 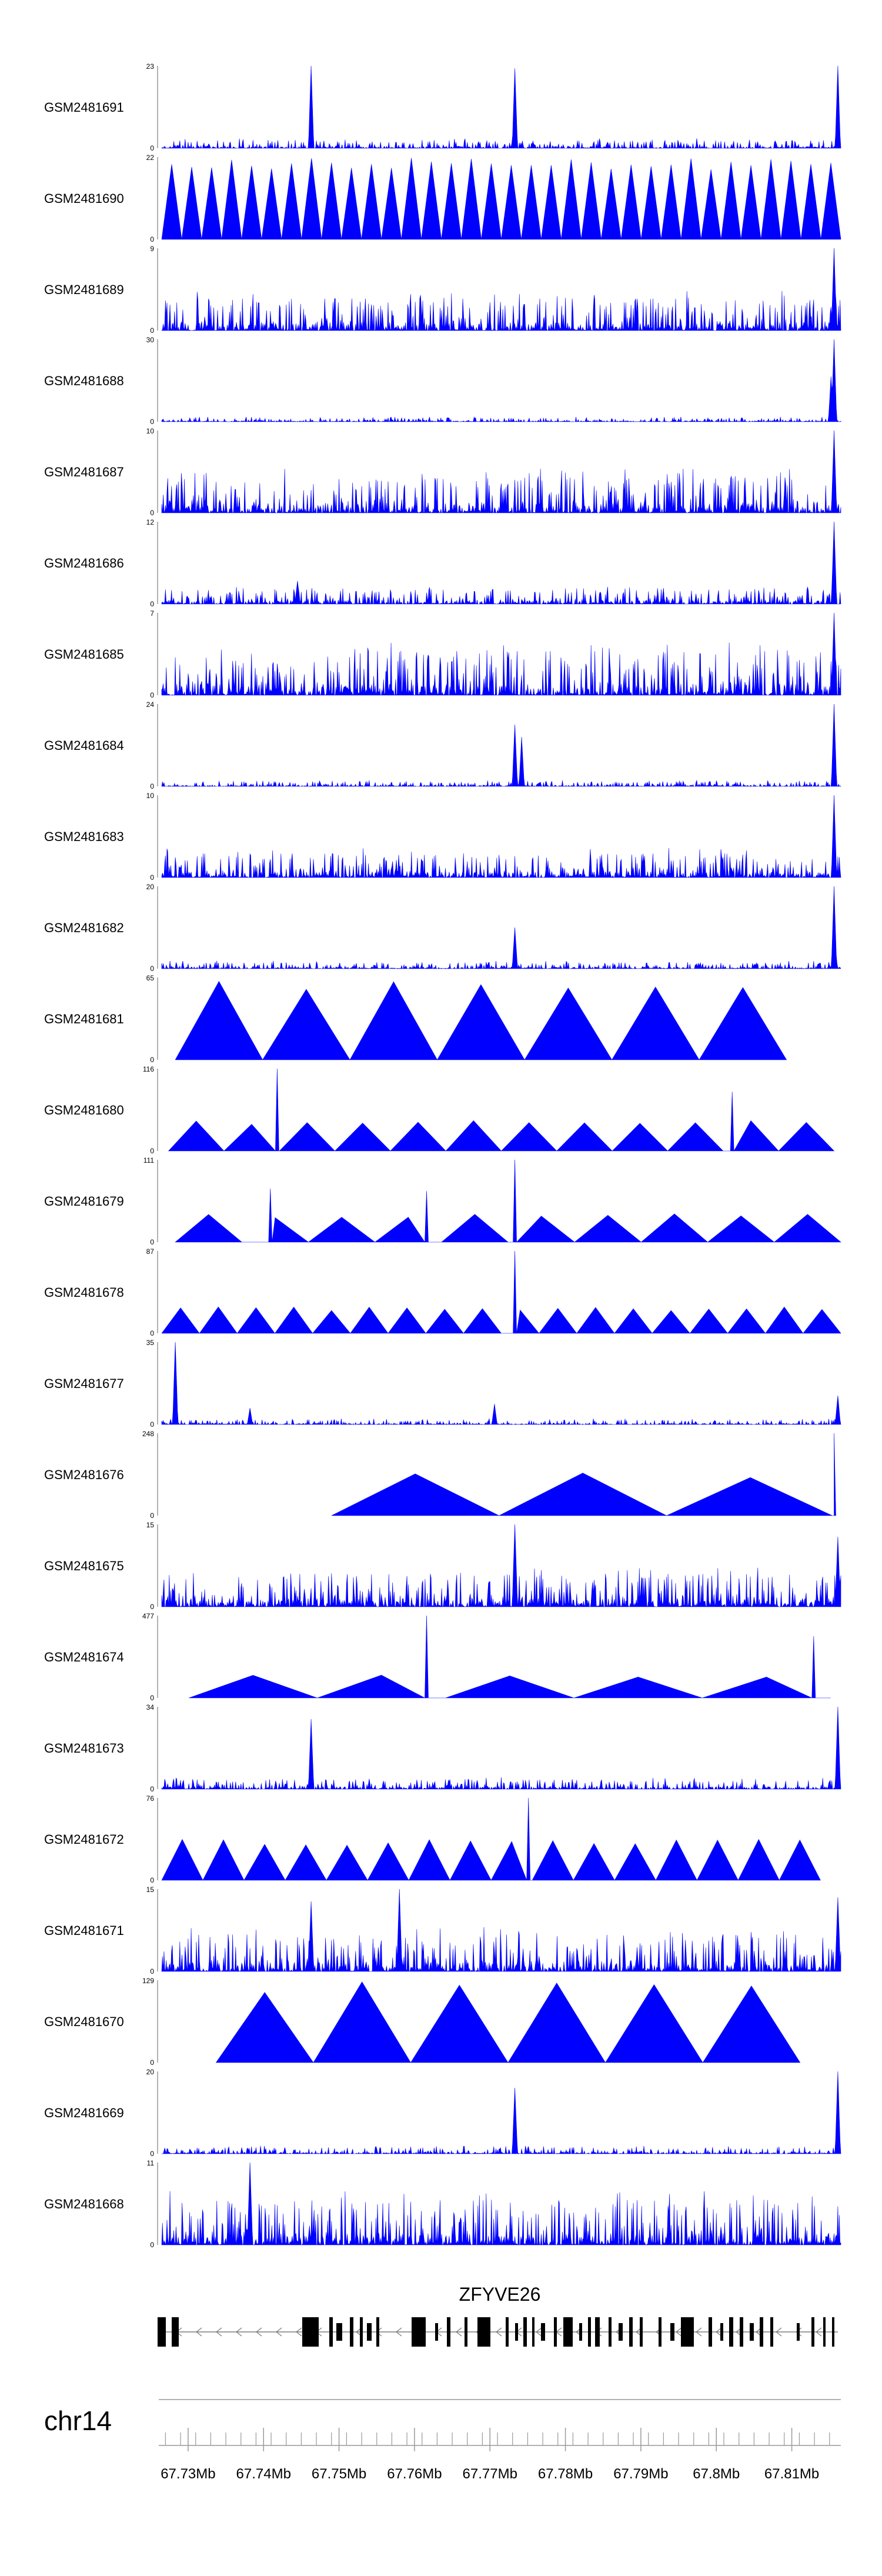 What do you see at coordinates (84, 1657) in the screenshot?
I see `track-label: GSM2481674` at bounding box center [84, 1657].